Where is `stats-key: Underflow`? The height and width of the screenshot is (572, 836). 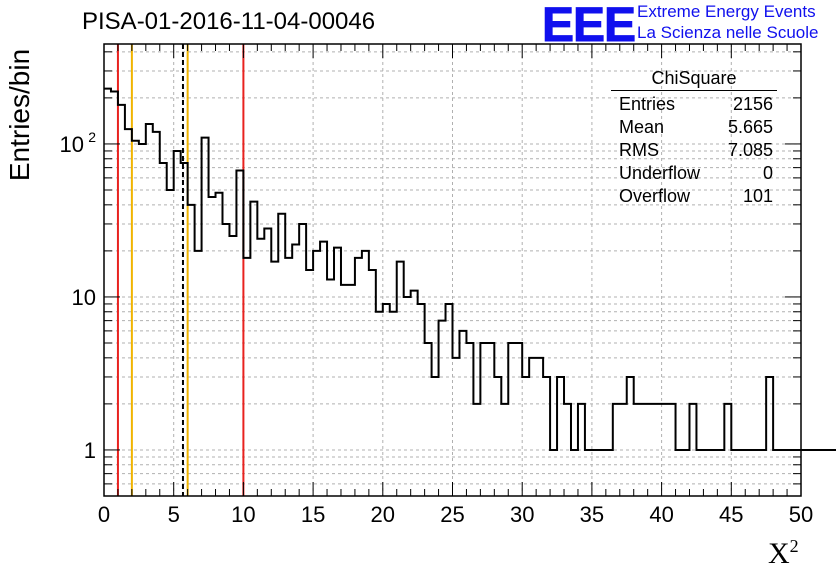
stats-key: Underflow is located at coordinates (660, 173).